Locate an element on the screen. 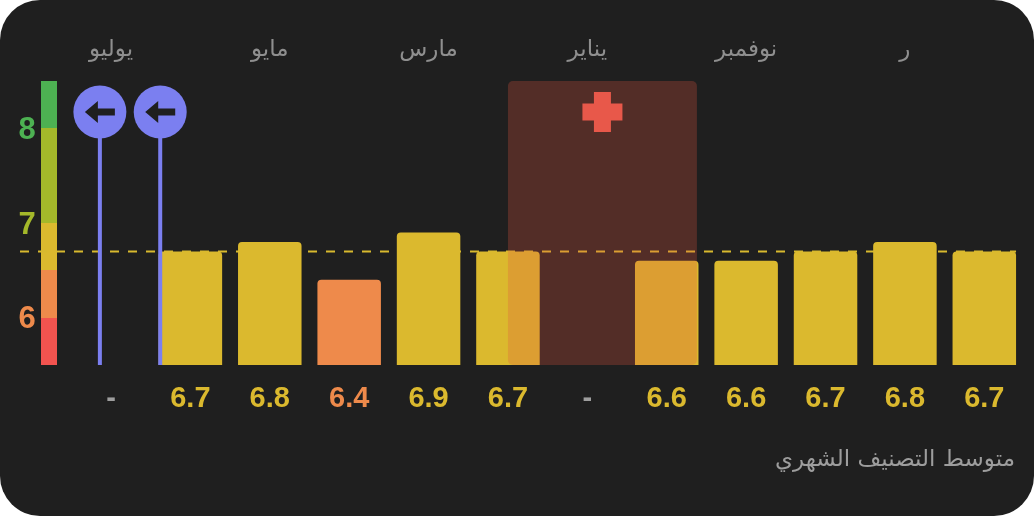 The image size is (1034, 516). x-tick-label: يوليو is located at coordinates (110, 48).